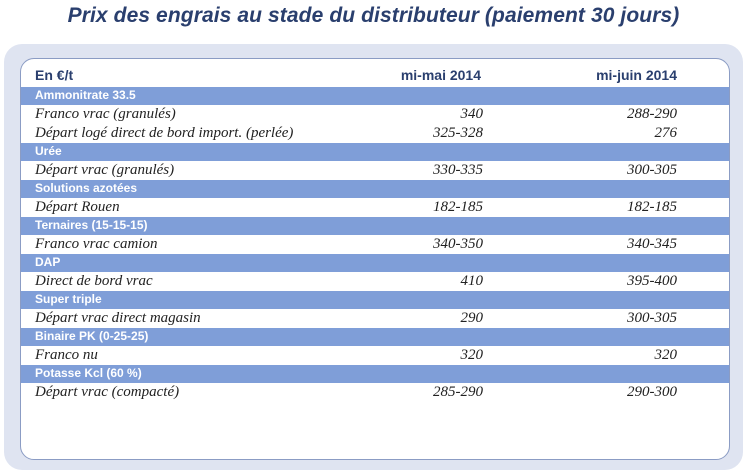  I want to click on price-mid-june: 276, so click(666, 133).